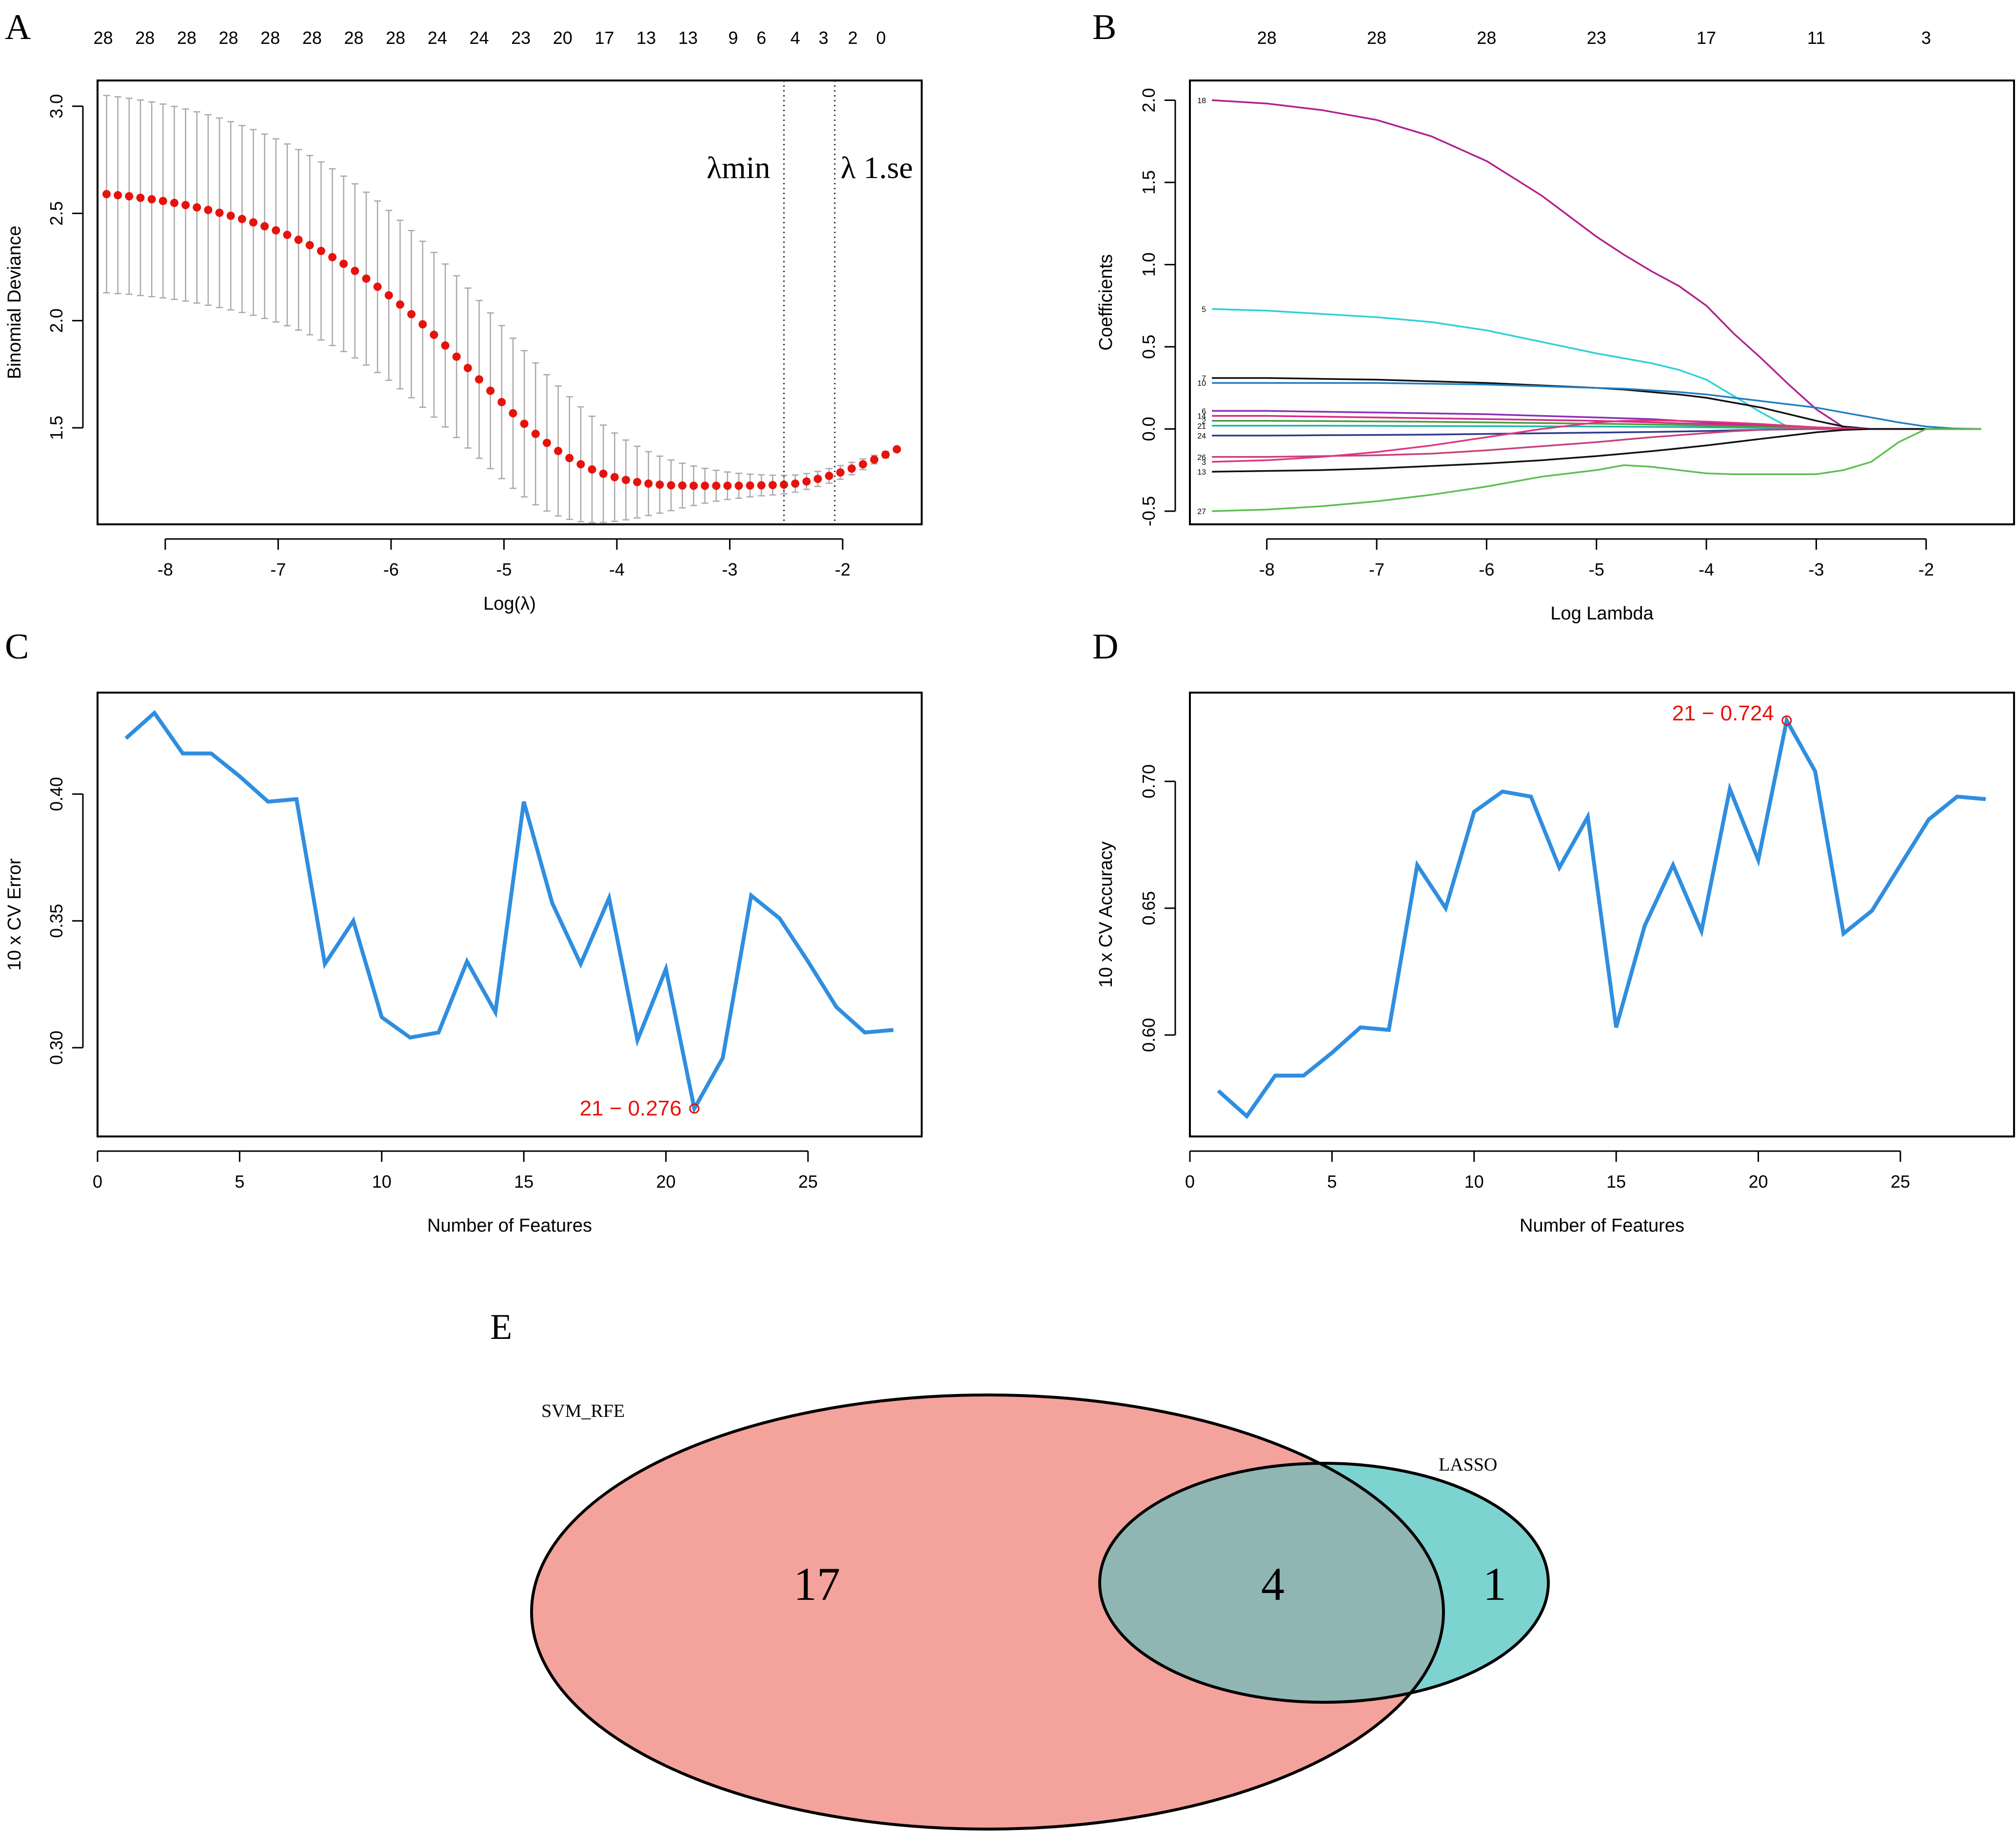 The height and width of the screenshot is (1832, 2016). What do you see at coordinates (1204, 379) in the screenshot?
I see `coefficient-path-label: 7` at bounding box center [1204, 379].